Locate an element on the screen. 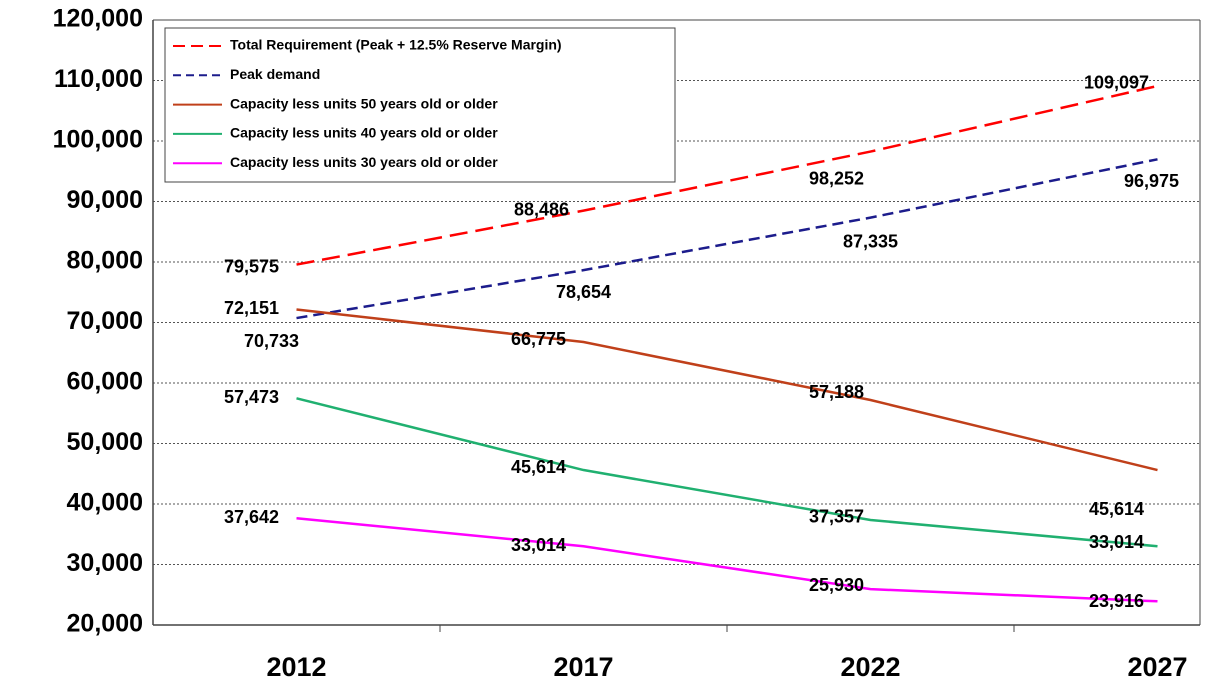 The width and height of the screenshot is (1217, 688). y-tick-label: 40,000 is located at coordinates (105, 503).